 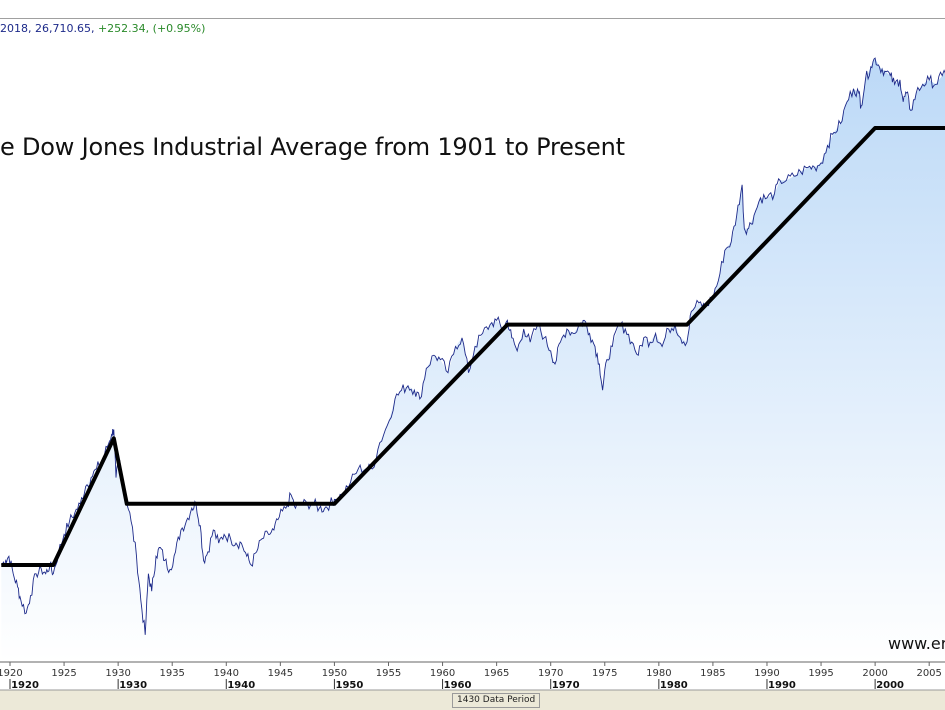 I want to click on x-minor-tick-label: 1920, so click(x=11, y=673).